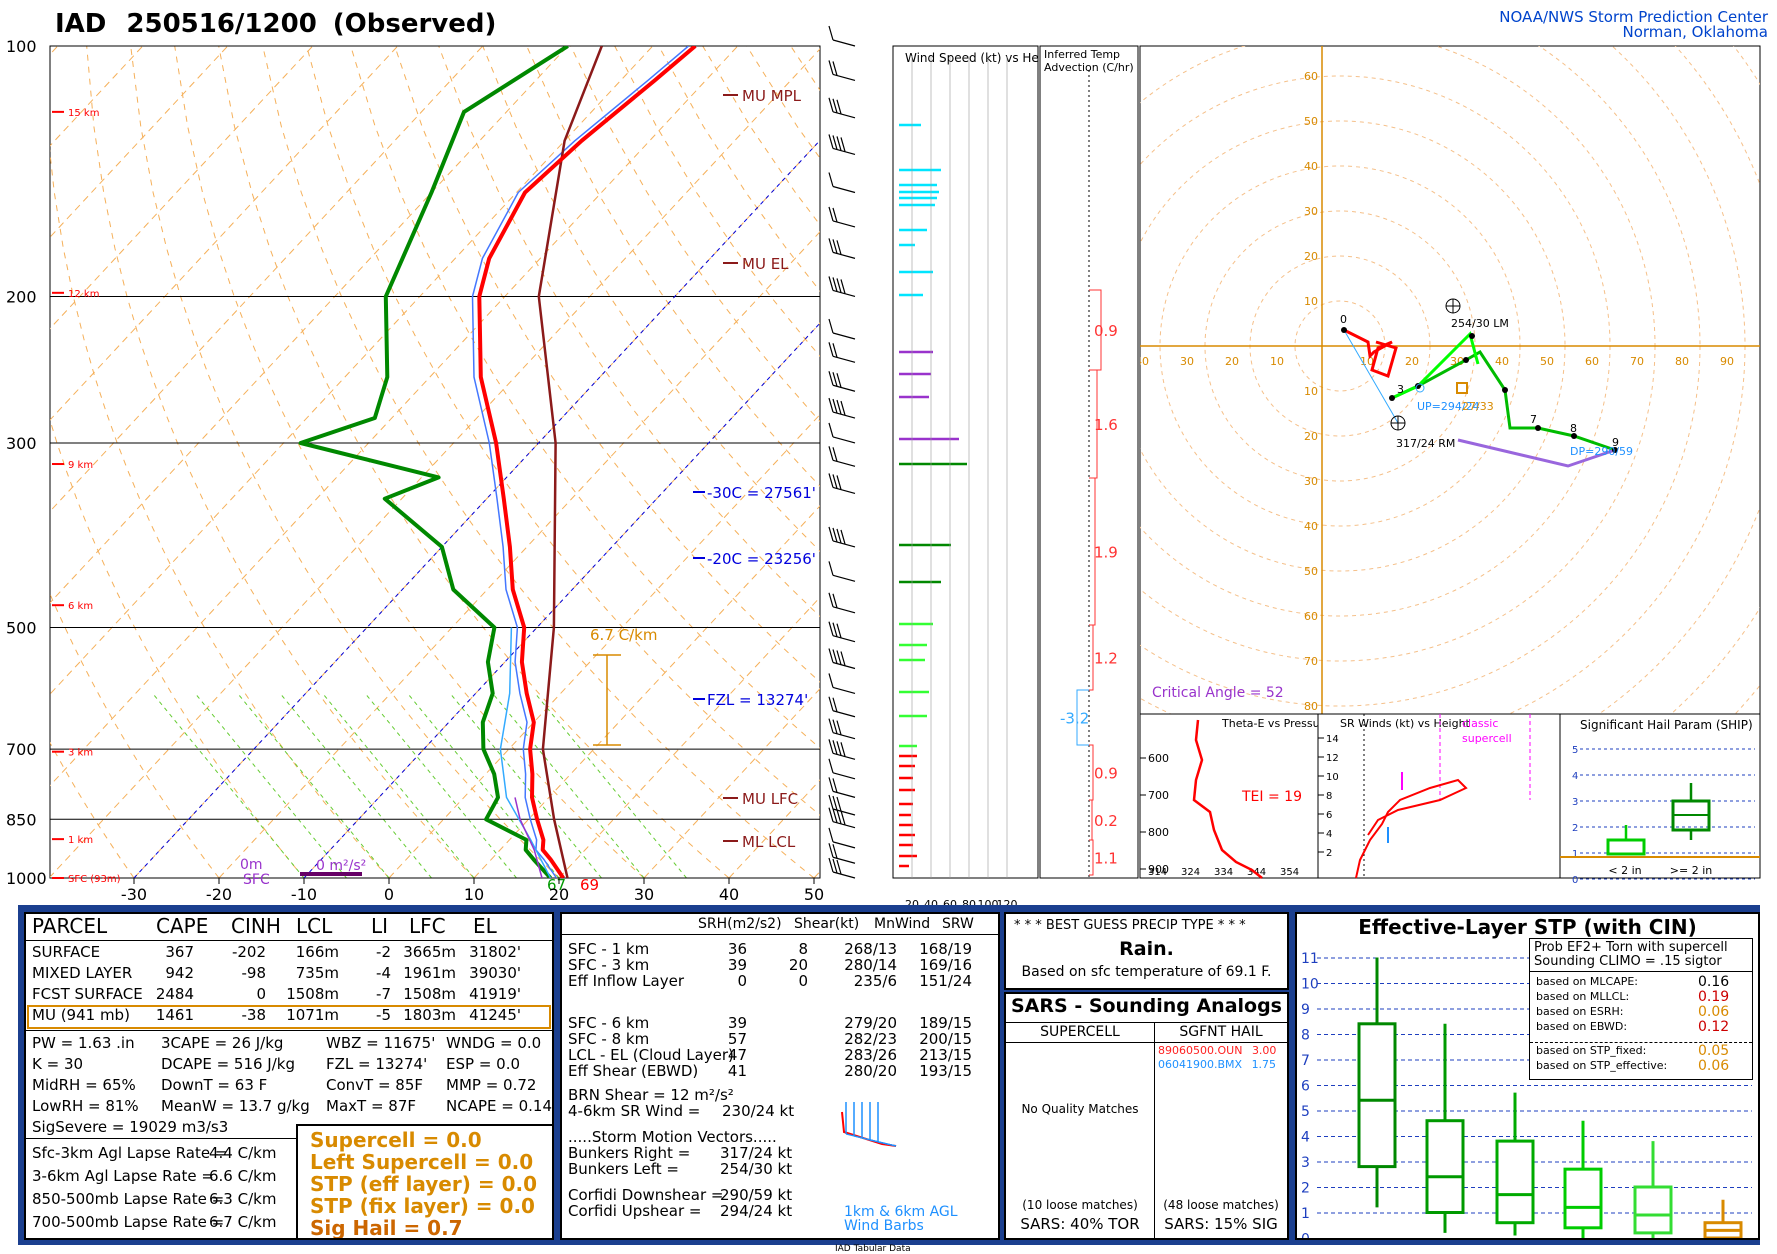  Describe the element at coordinates (1305, 1010) in the screenshot. I see `stp-ytick: 9` at that location.